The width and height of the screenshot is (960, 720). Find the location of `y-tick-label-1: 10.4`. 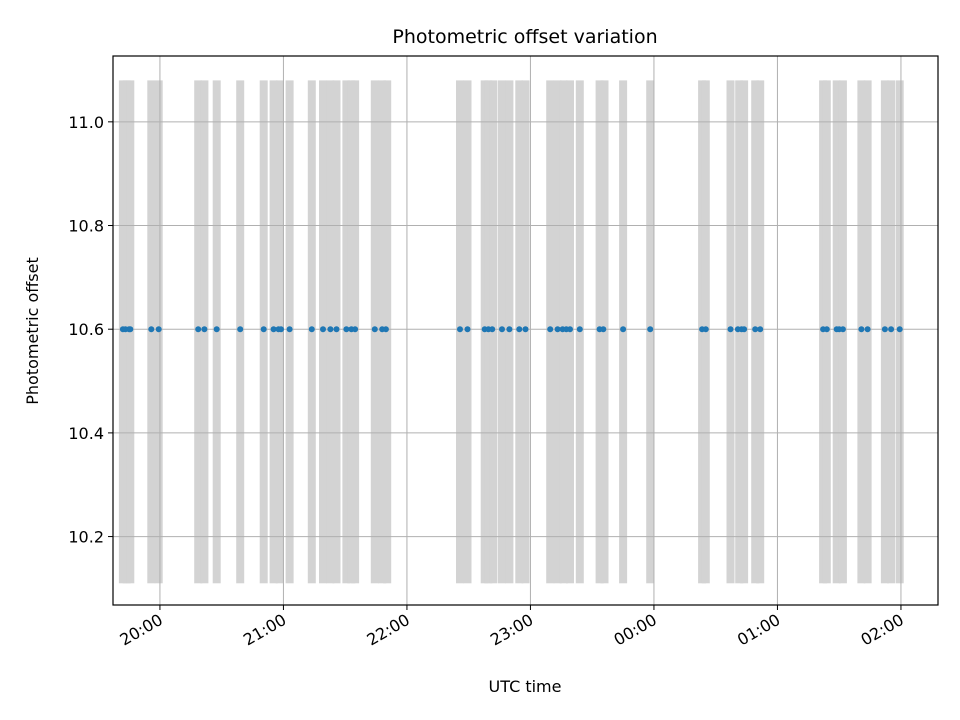

y-tick-label-1: 10.4 is located at coordinates (86, 433).